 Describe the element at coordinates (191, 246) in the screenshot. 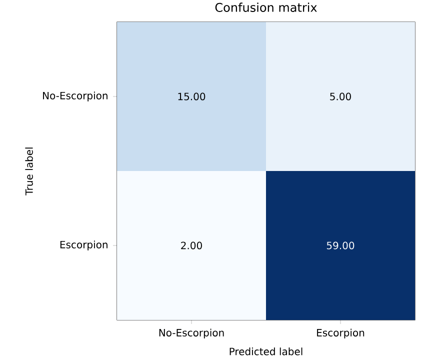

I see `data-label: 2.00` at that location.